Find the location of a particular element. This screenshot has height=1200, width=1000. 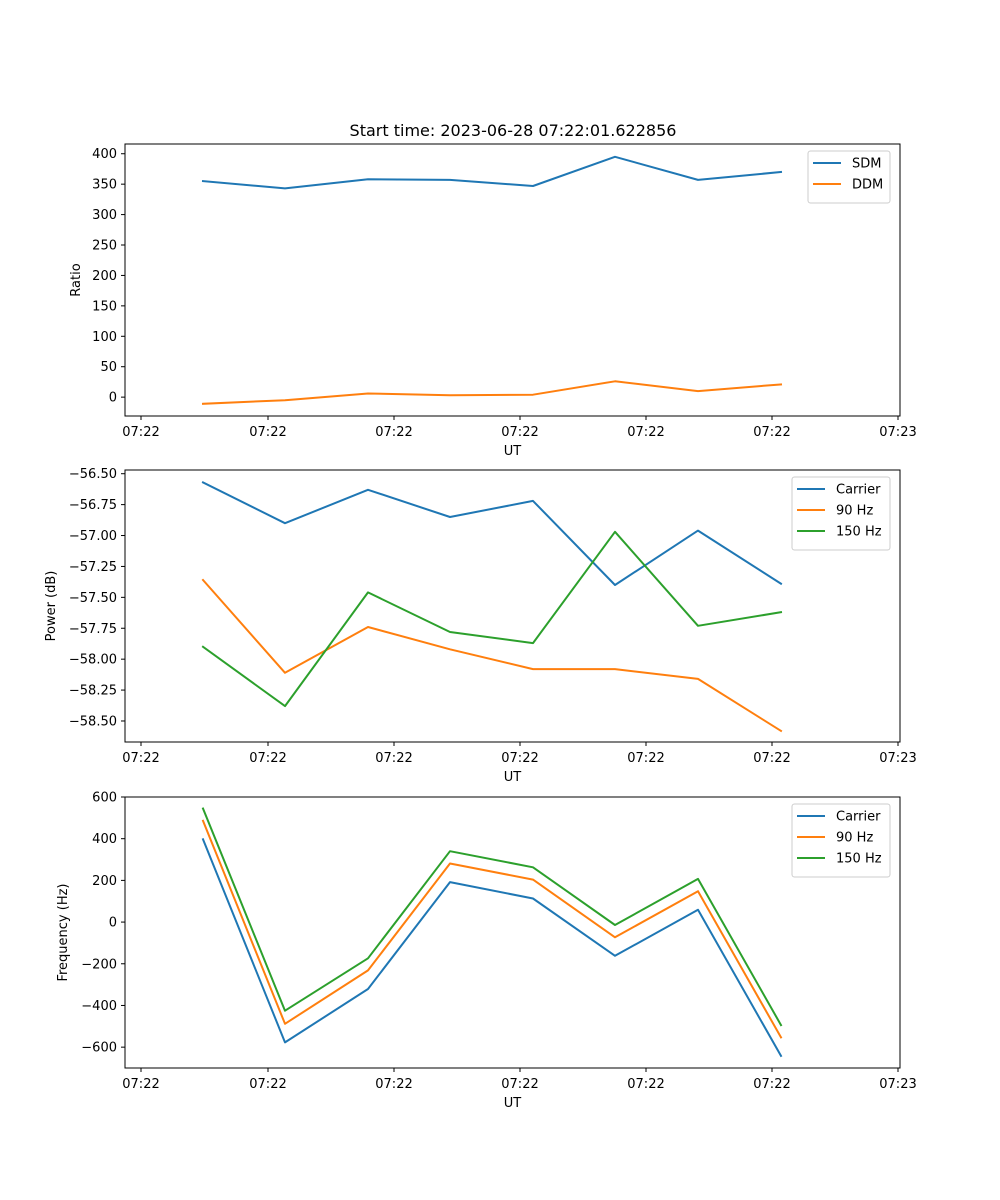

legend: SDM DDM is located at coordinates (849, 177).